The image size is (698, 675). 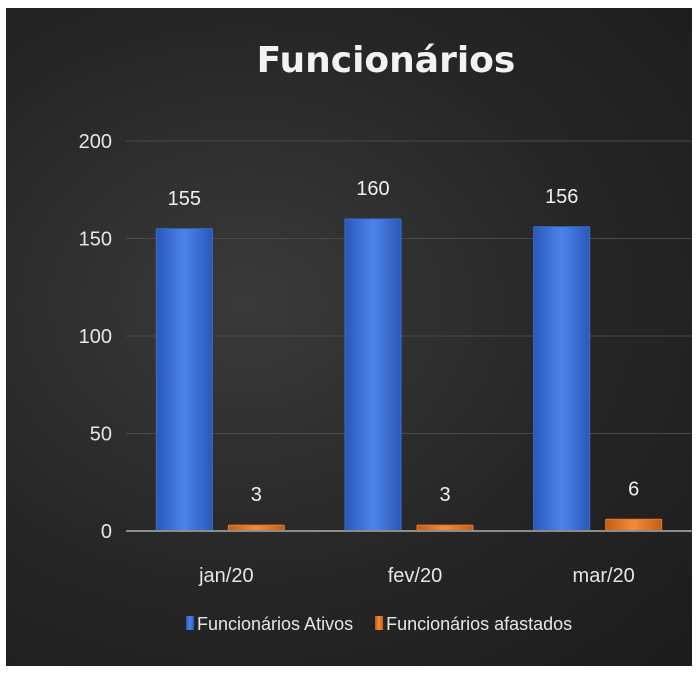 I want to click on data-label: 6, so click(x=633, y=489).